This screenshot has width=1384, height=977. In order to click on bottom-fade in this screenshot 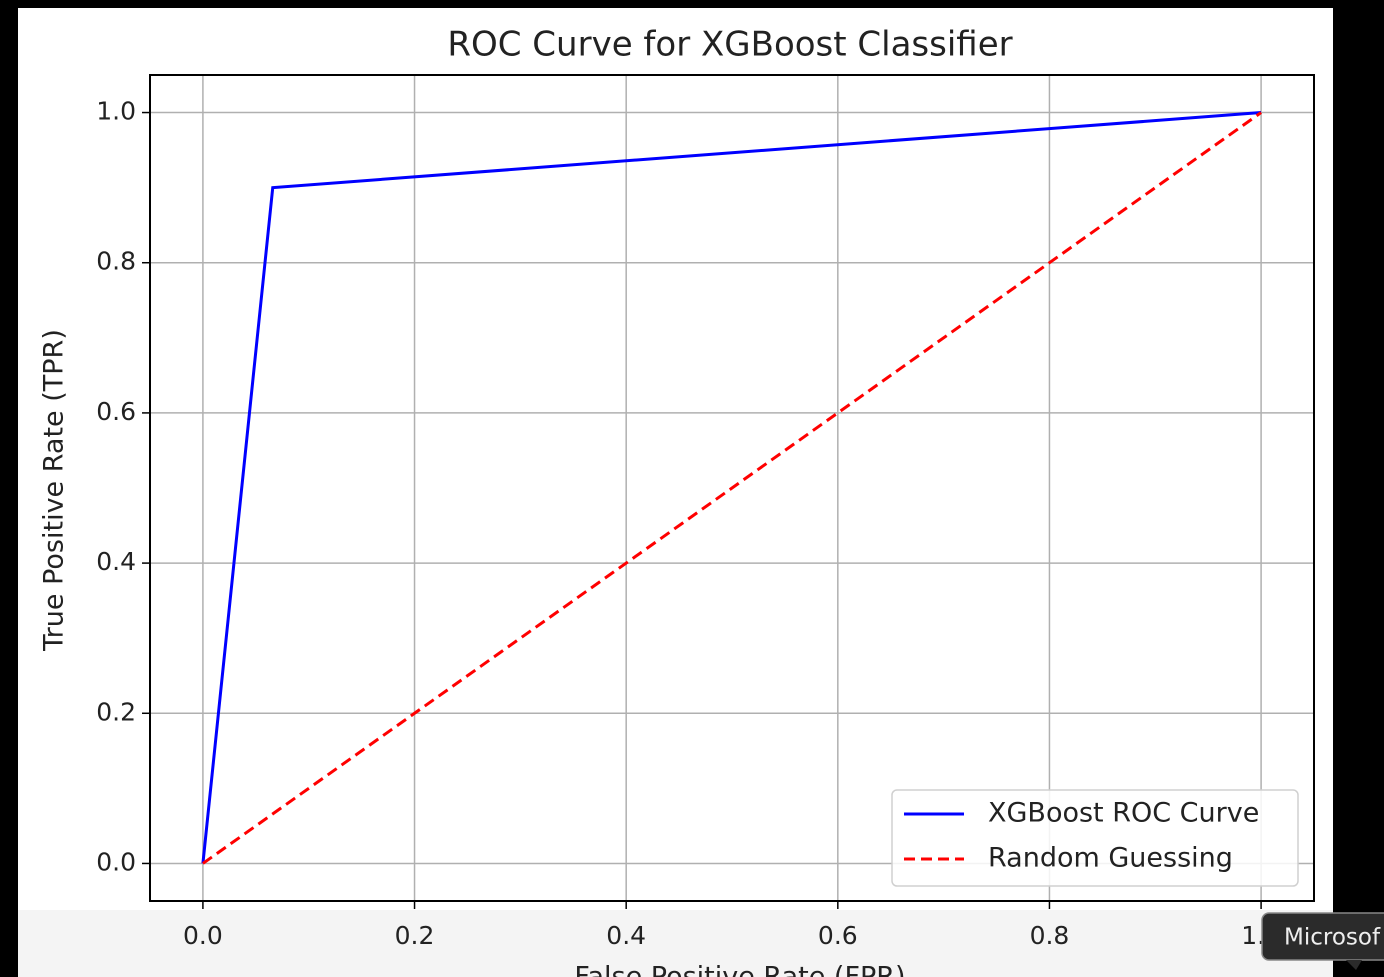, I will do `click(675, 943)`.